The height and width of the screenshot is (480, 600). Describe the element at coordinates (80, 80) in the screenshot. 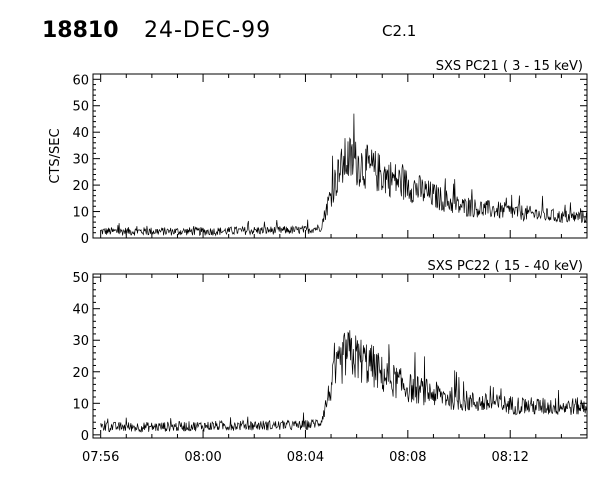

I see `y-tick-label: 60` at that location.